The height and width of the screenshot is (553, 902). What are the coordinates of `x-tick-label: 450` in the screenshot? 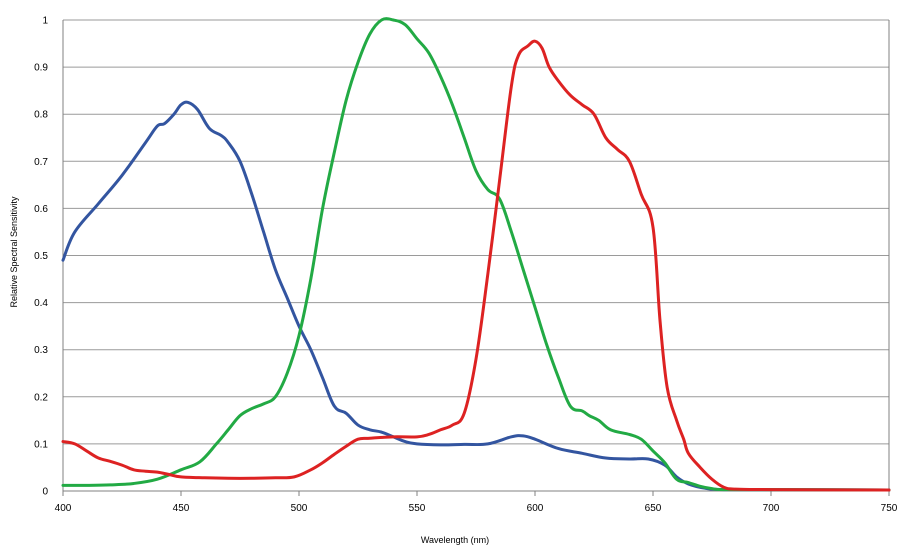 It's located at (181, 508).